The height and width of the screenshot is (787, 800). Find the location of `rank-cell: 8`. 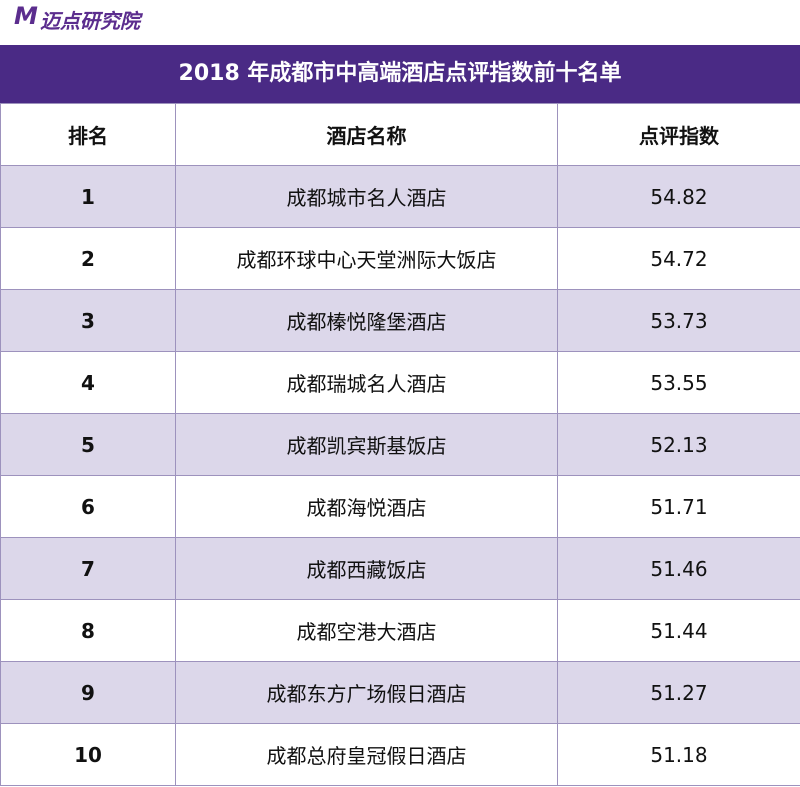

rank-cell: 8 is located at coordinates (88, 630).